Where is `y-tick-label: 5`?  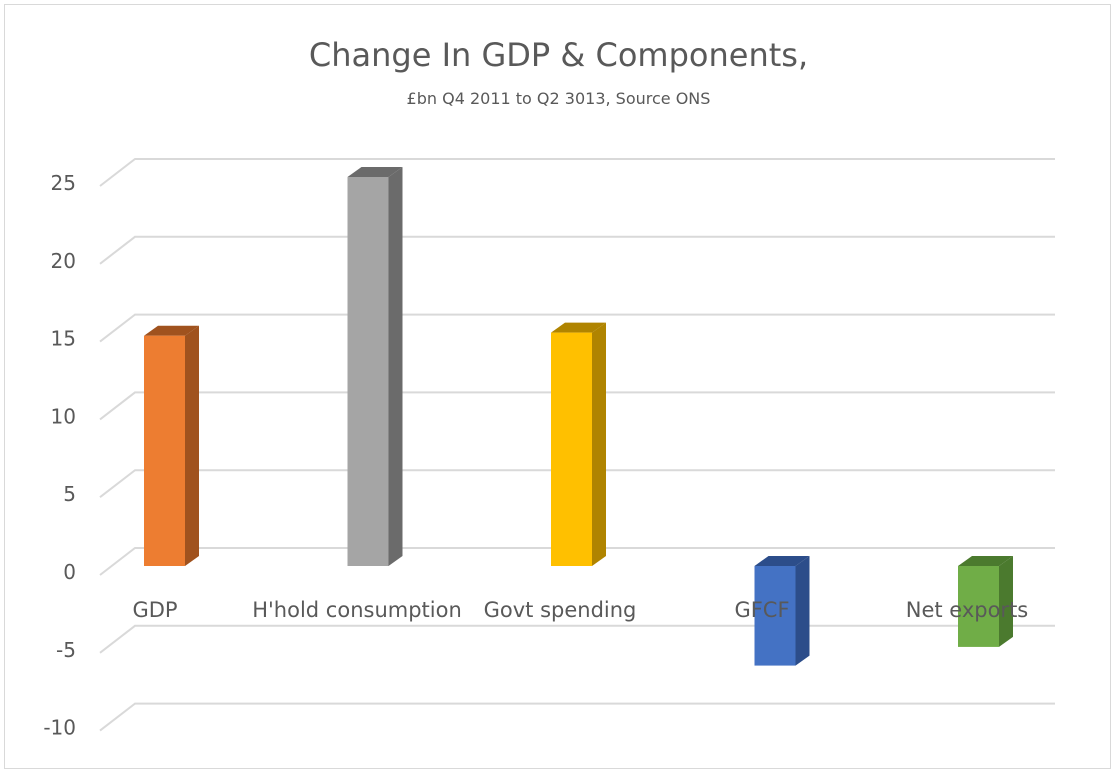
y-tick-label: 5 is located at coordinates (69, 494).